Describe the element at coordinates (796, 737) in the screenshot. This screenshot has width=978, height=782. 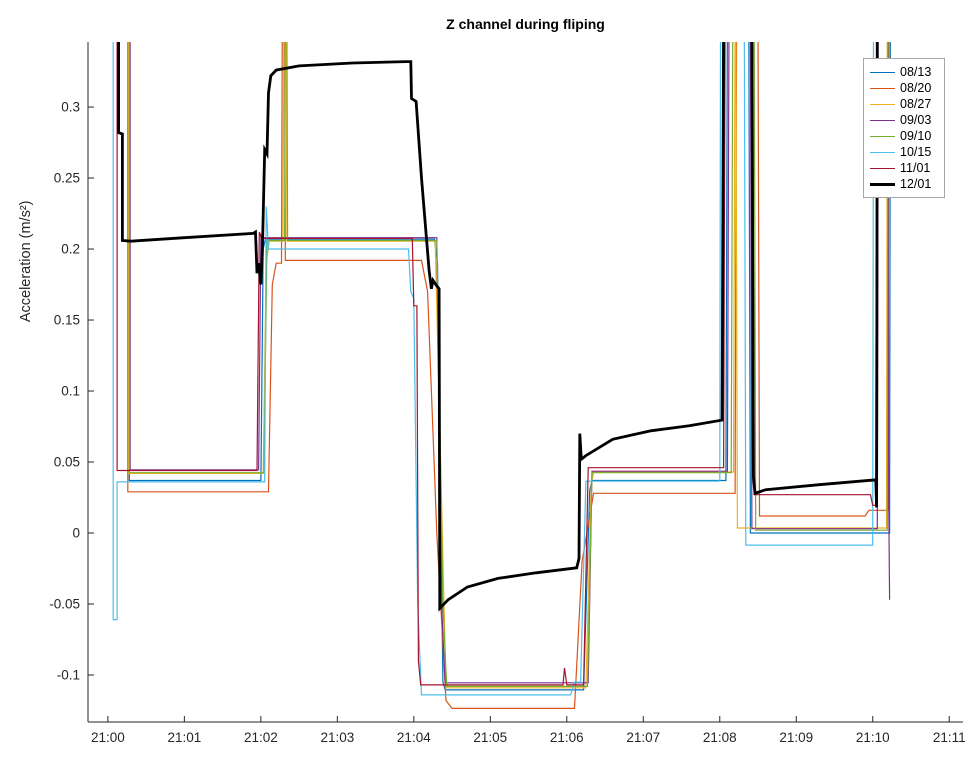
I see `x-tick-label: 21:09` at that location.